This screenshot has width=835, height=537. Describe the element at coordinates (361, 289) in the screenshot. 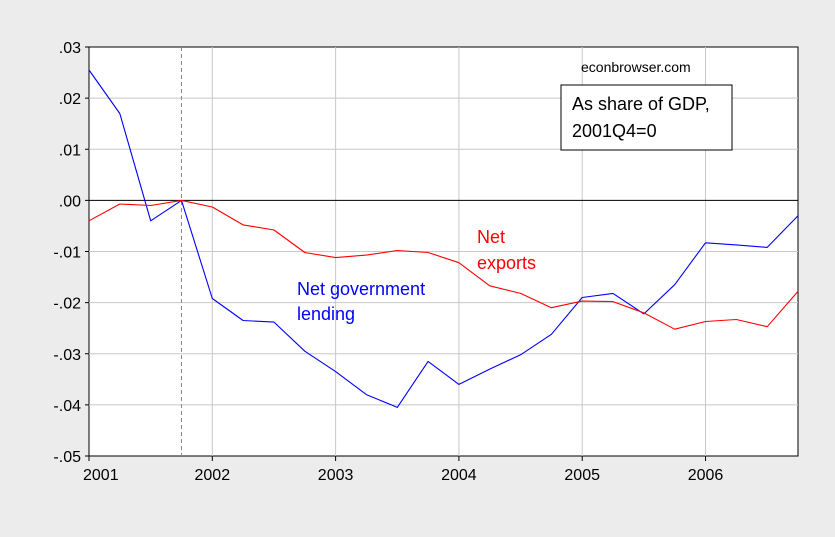

I see `gov-lending-label-line1: Net government` at that location.